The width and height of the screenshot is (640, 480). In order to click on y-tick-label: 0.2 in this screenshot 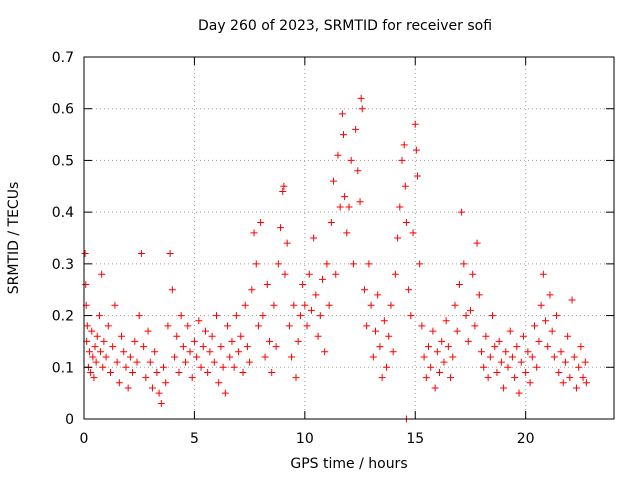, I will do `click(63, 317)`.